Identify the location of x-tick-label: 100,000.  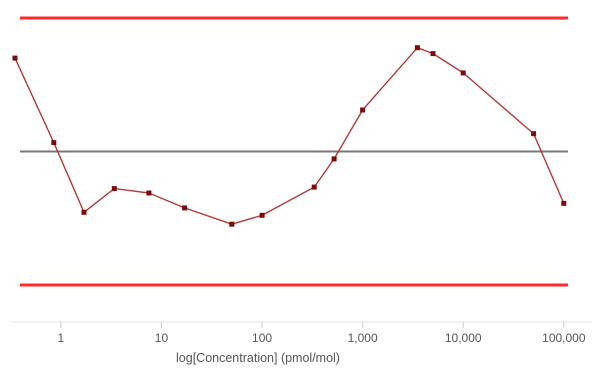
(564, 338).